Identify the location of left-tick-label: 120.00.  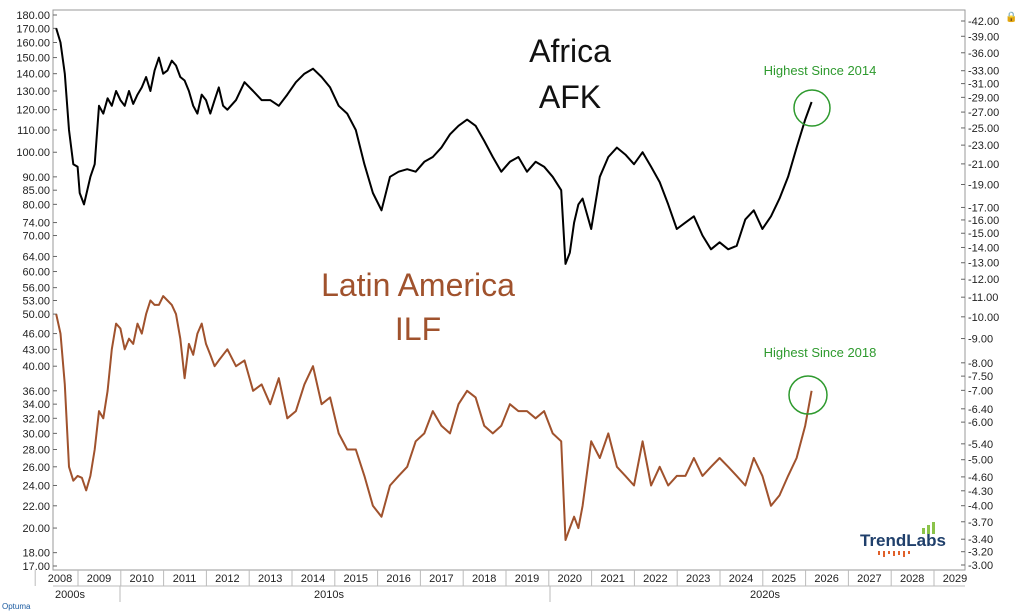
(33, 111).